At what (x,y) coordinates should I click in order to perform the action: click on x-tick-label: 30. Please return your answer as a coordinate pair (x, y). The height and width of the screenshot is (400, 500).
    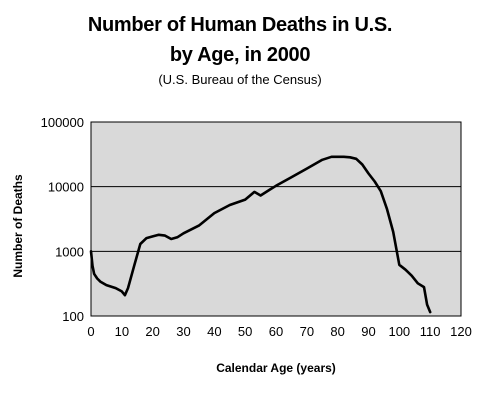
    Looking at the image, I should click on (183, 331).